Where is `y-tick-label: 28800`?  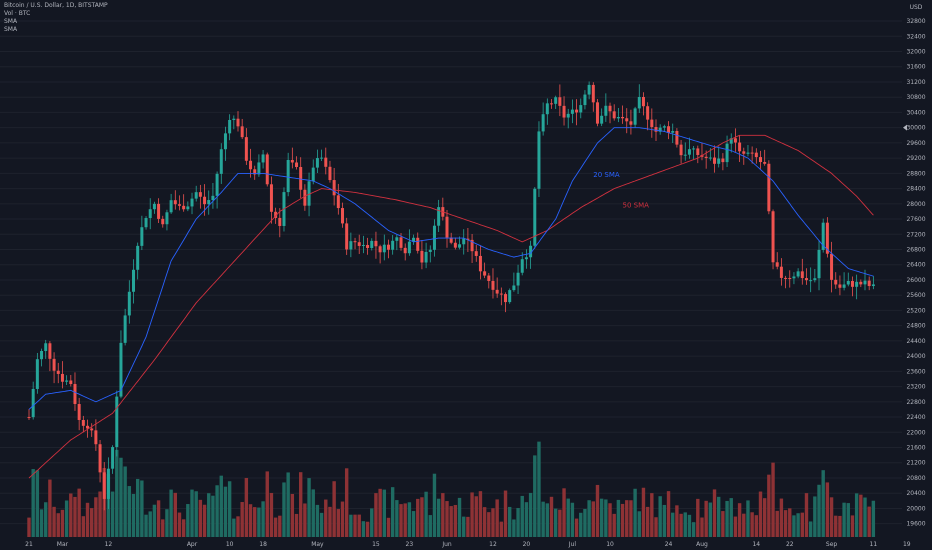 y-tick-label: 28800 is located at coordinates (915, 173).